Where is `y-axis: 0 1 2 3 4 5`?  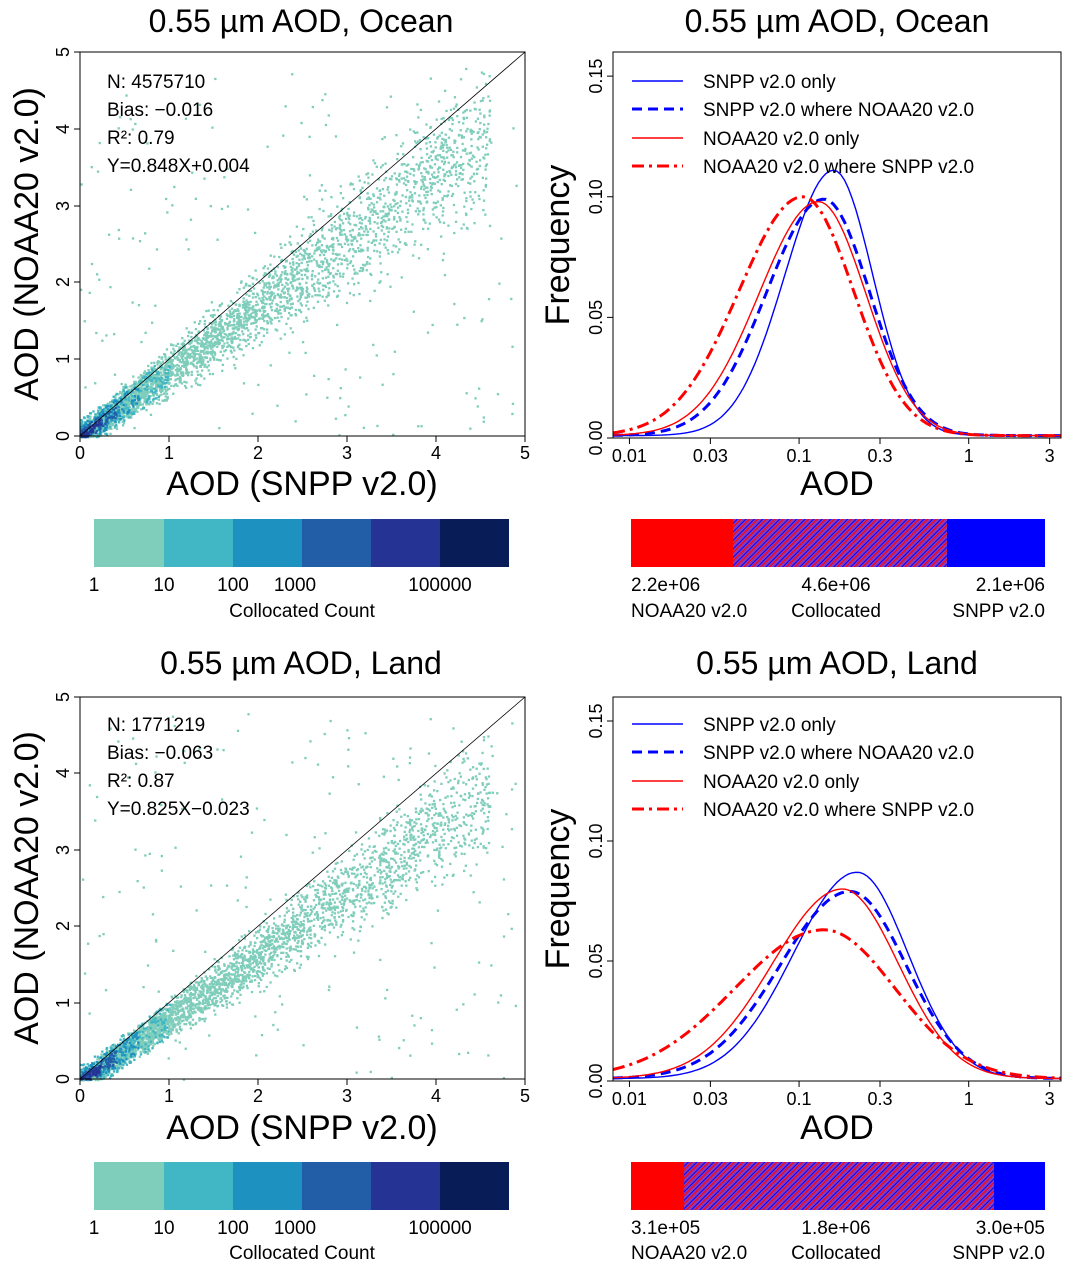 y-axis: 0 1 2 3 4 5 is located at coordinates (66, 244).